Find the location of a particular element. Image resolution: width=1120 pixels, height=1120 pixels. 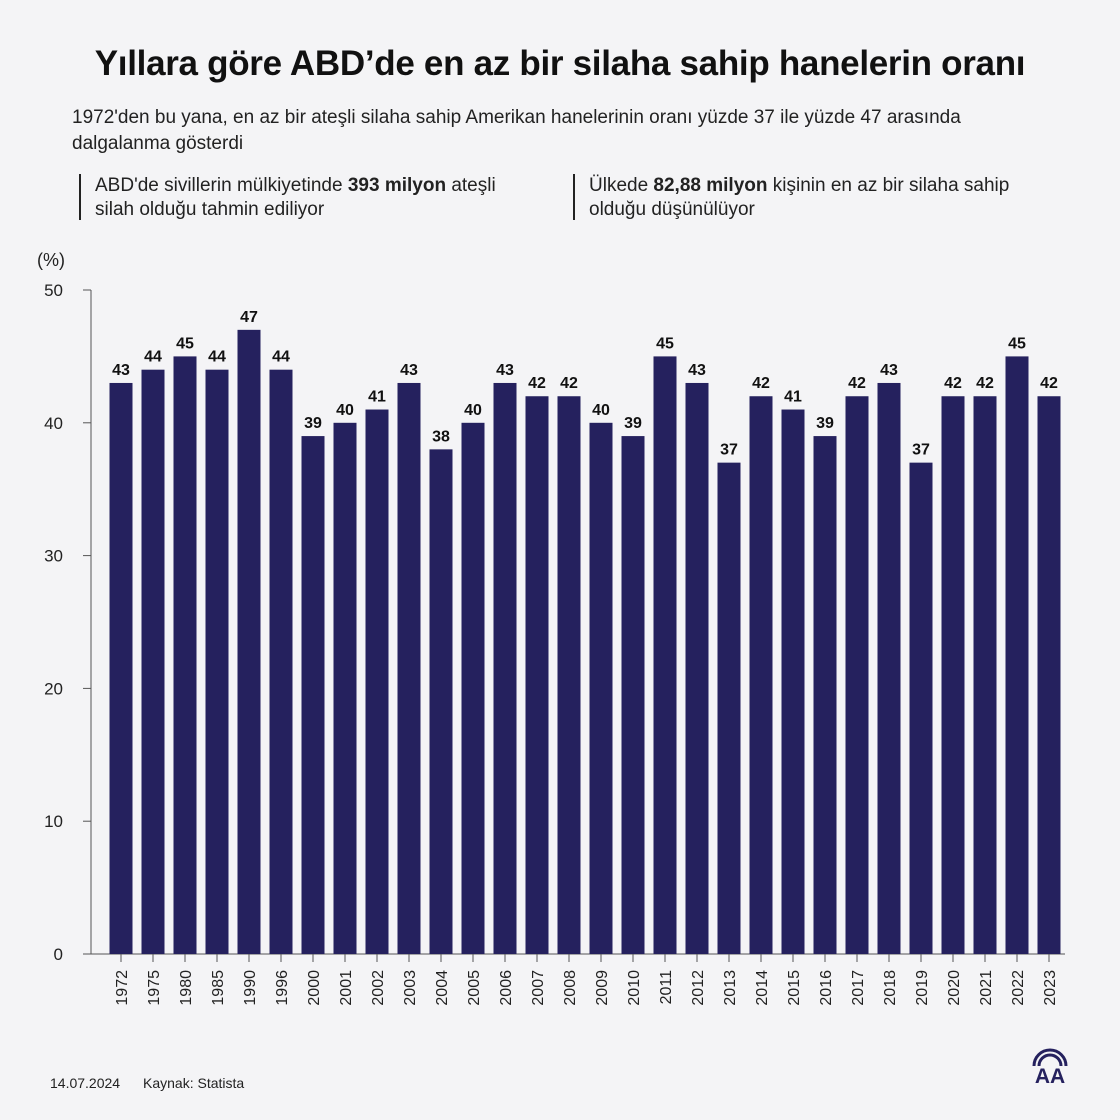

y-tick-label: 30 is located at coordinates (53, 556).